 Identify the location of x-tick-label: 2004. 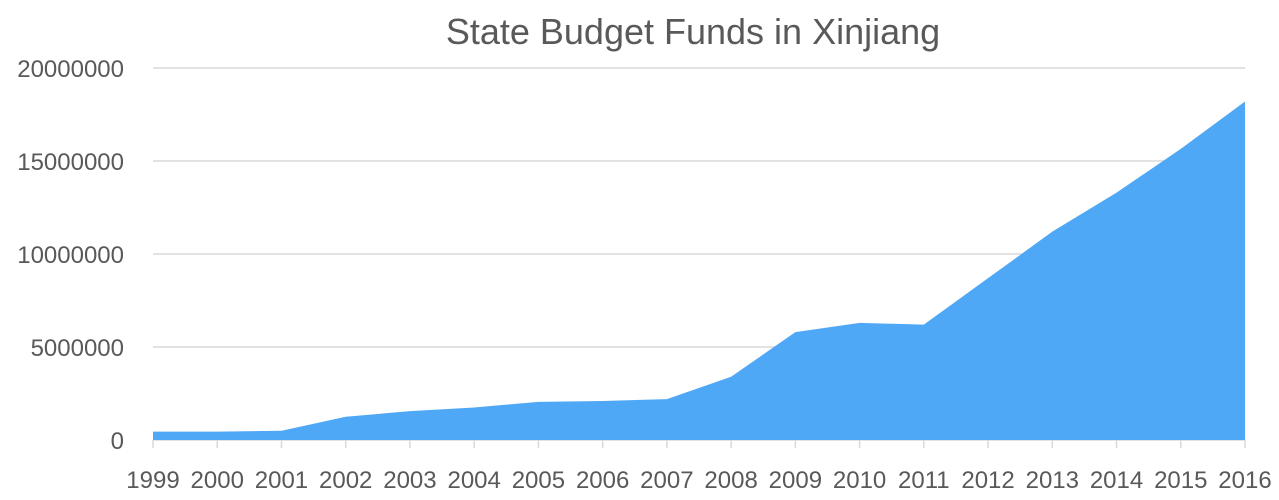
(473, 480).